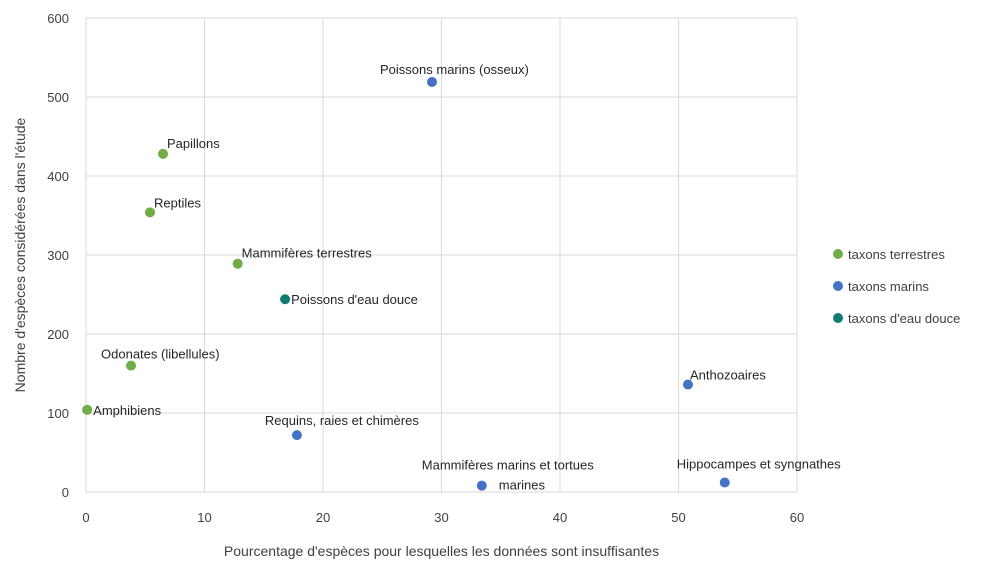  Describe the element at coordinates (85, 517) in the screenshot. I see `x-tick-label: 0` at that location.